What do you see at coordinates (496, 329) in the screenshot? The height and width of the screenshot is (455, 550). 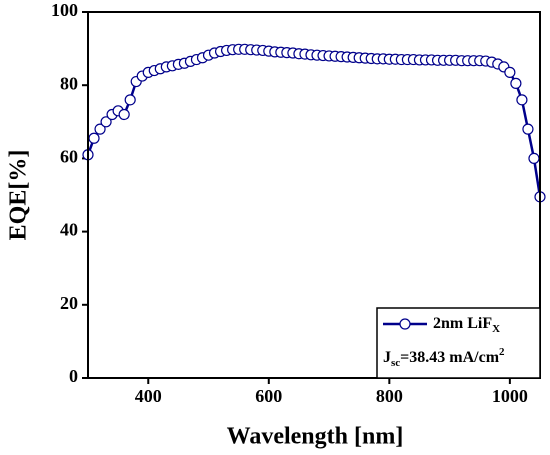 I see `legend-sub: X` at bounding box center [496, 329].